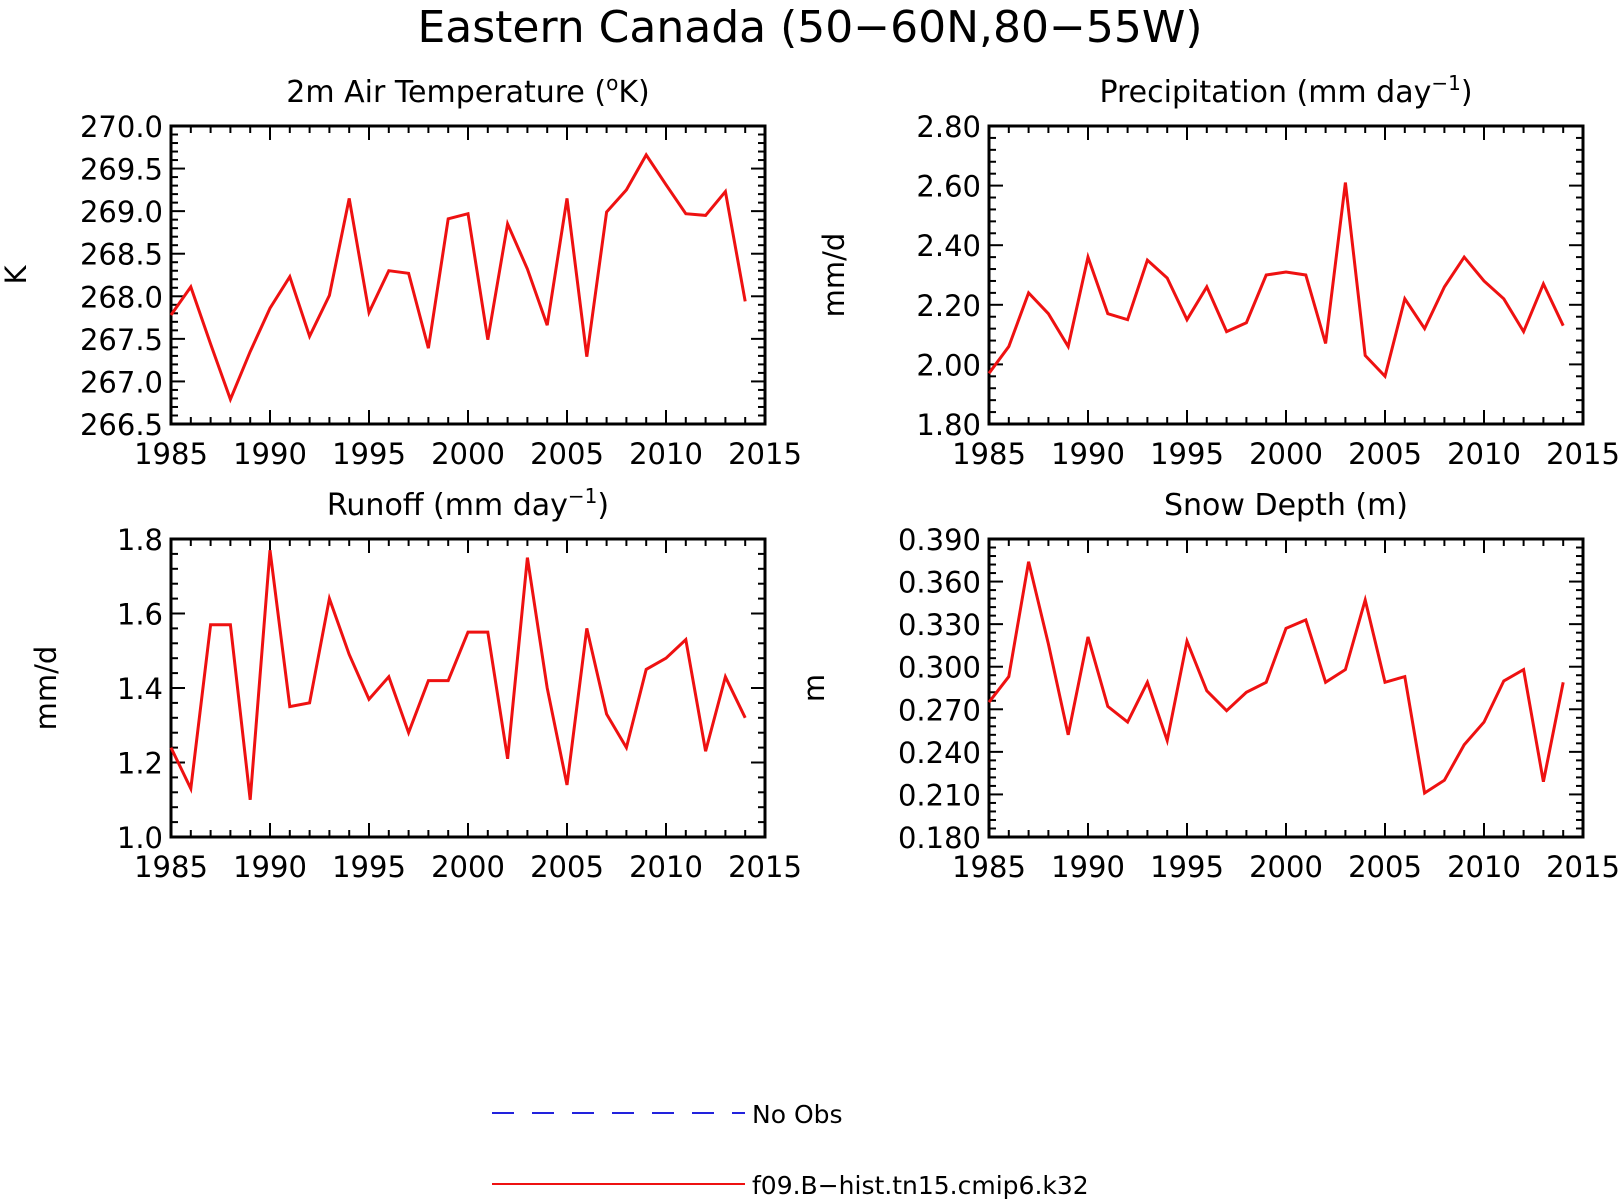 Image resolution: width=1621 pixels, height=1200 pixels. I want to click on x-tick-label-runoff: 2010, so click(666, 867).